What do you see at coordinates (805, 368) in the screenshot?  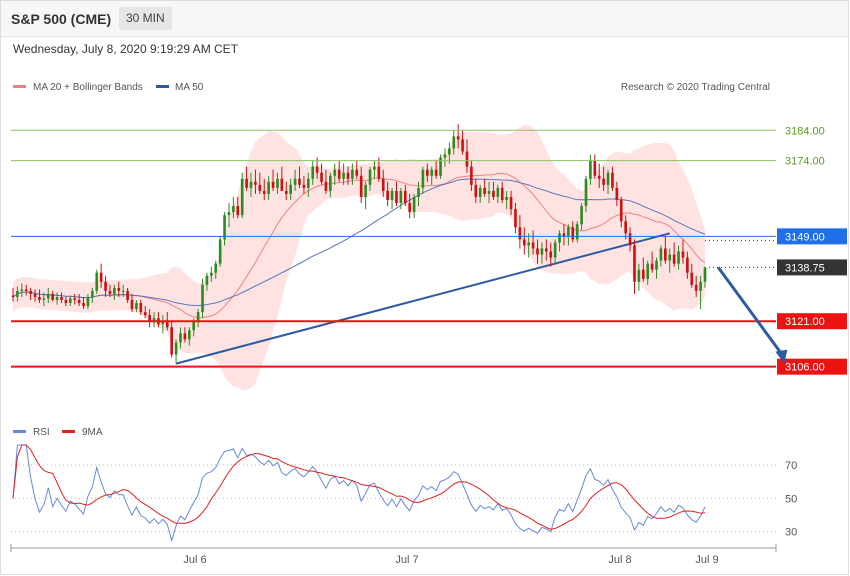 I see `level-label: 3106.00` at bounding box center [805, 368].